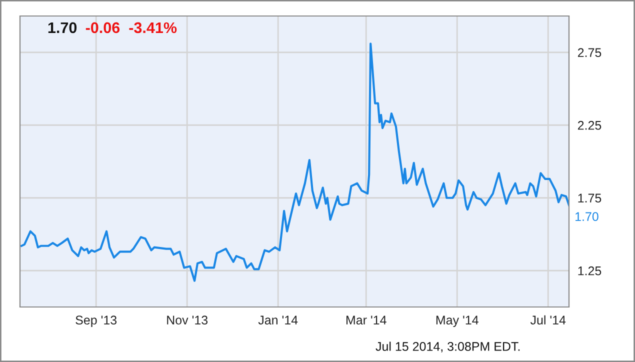 The height and width of the screenshot is (362, 635). Describe the element at coordinates (590, 125) in the screenshot. I see `y-tick-label: 2.25` at that location.